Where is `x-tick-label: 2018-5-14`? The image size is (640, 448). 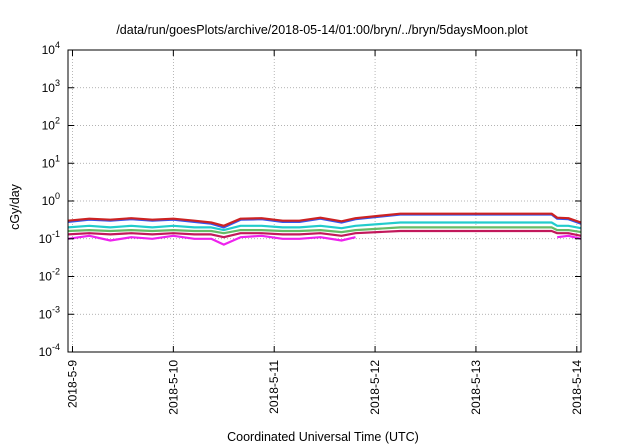 x-tick-label: 2018-5-14 is located at coordinates (577, 387).